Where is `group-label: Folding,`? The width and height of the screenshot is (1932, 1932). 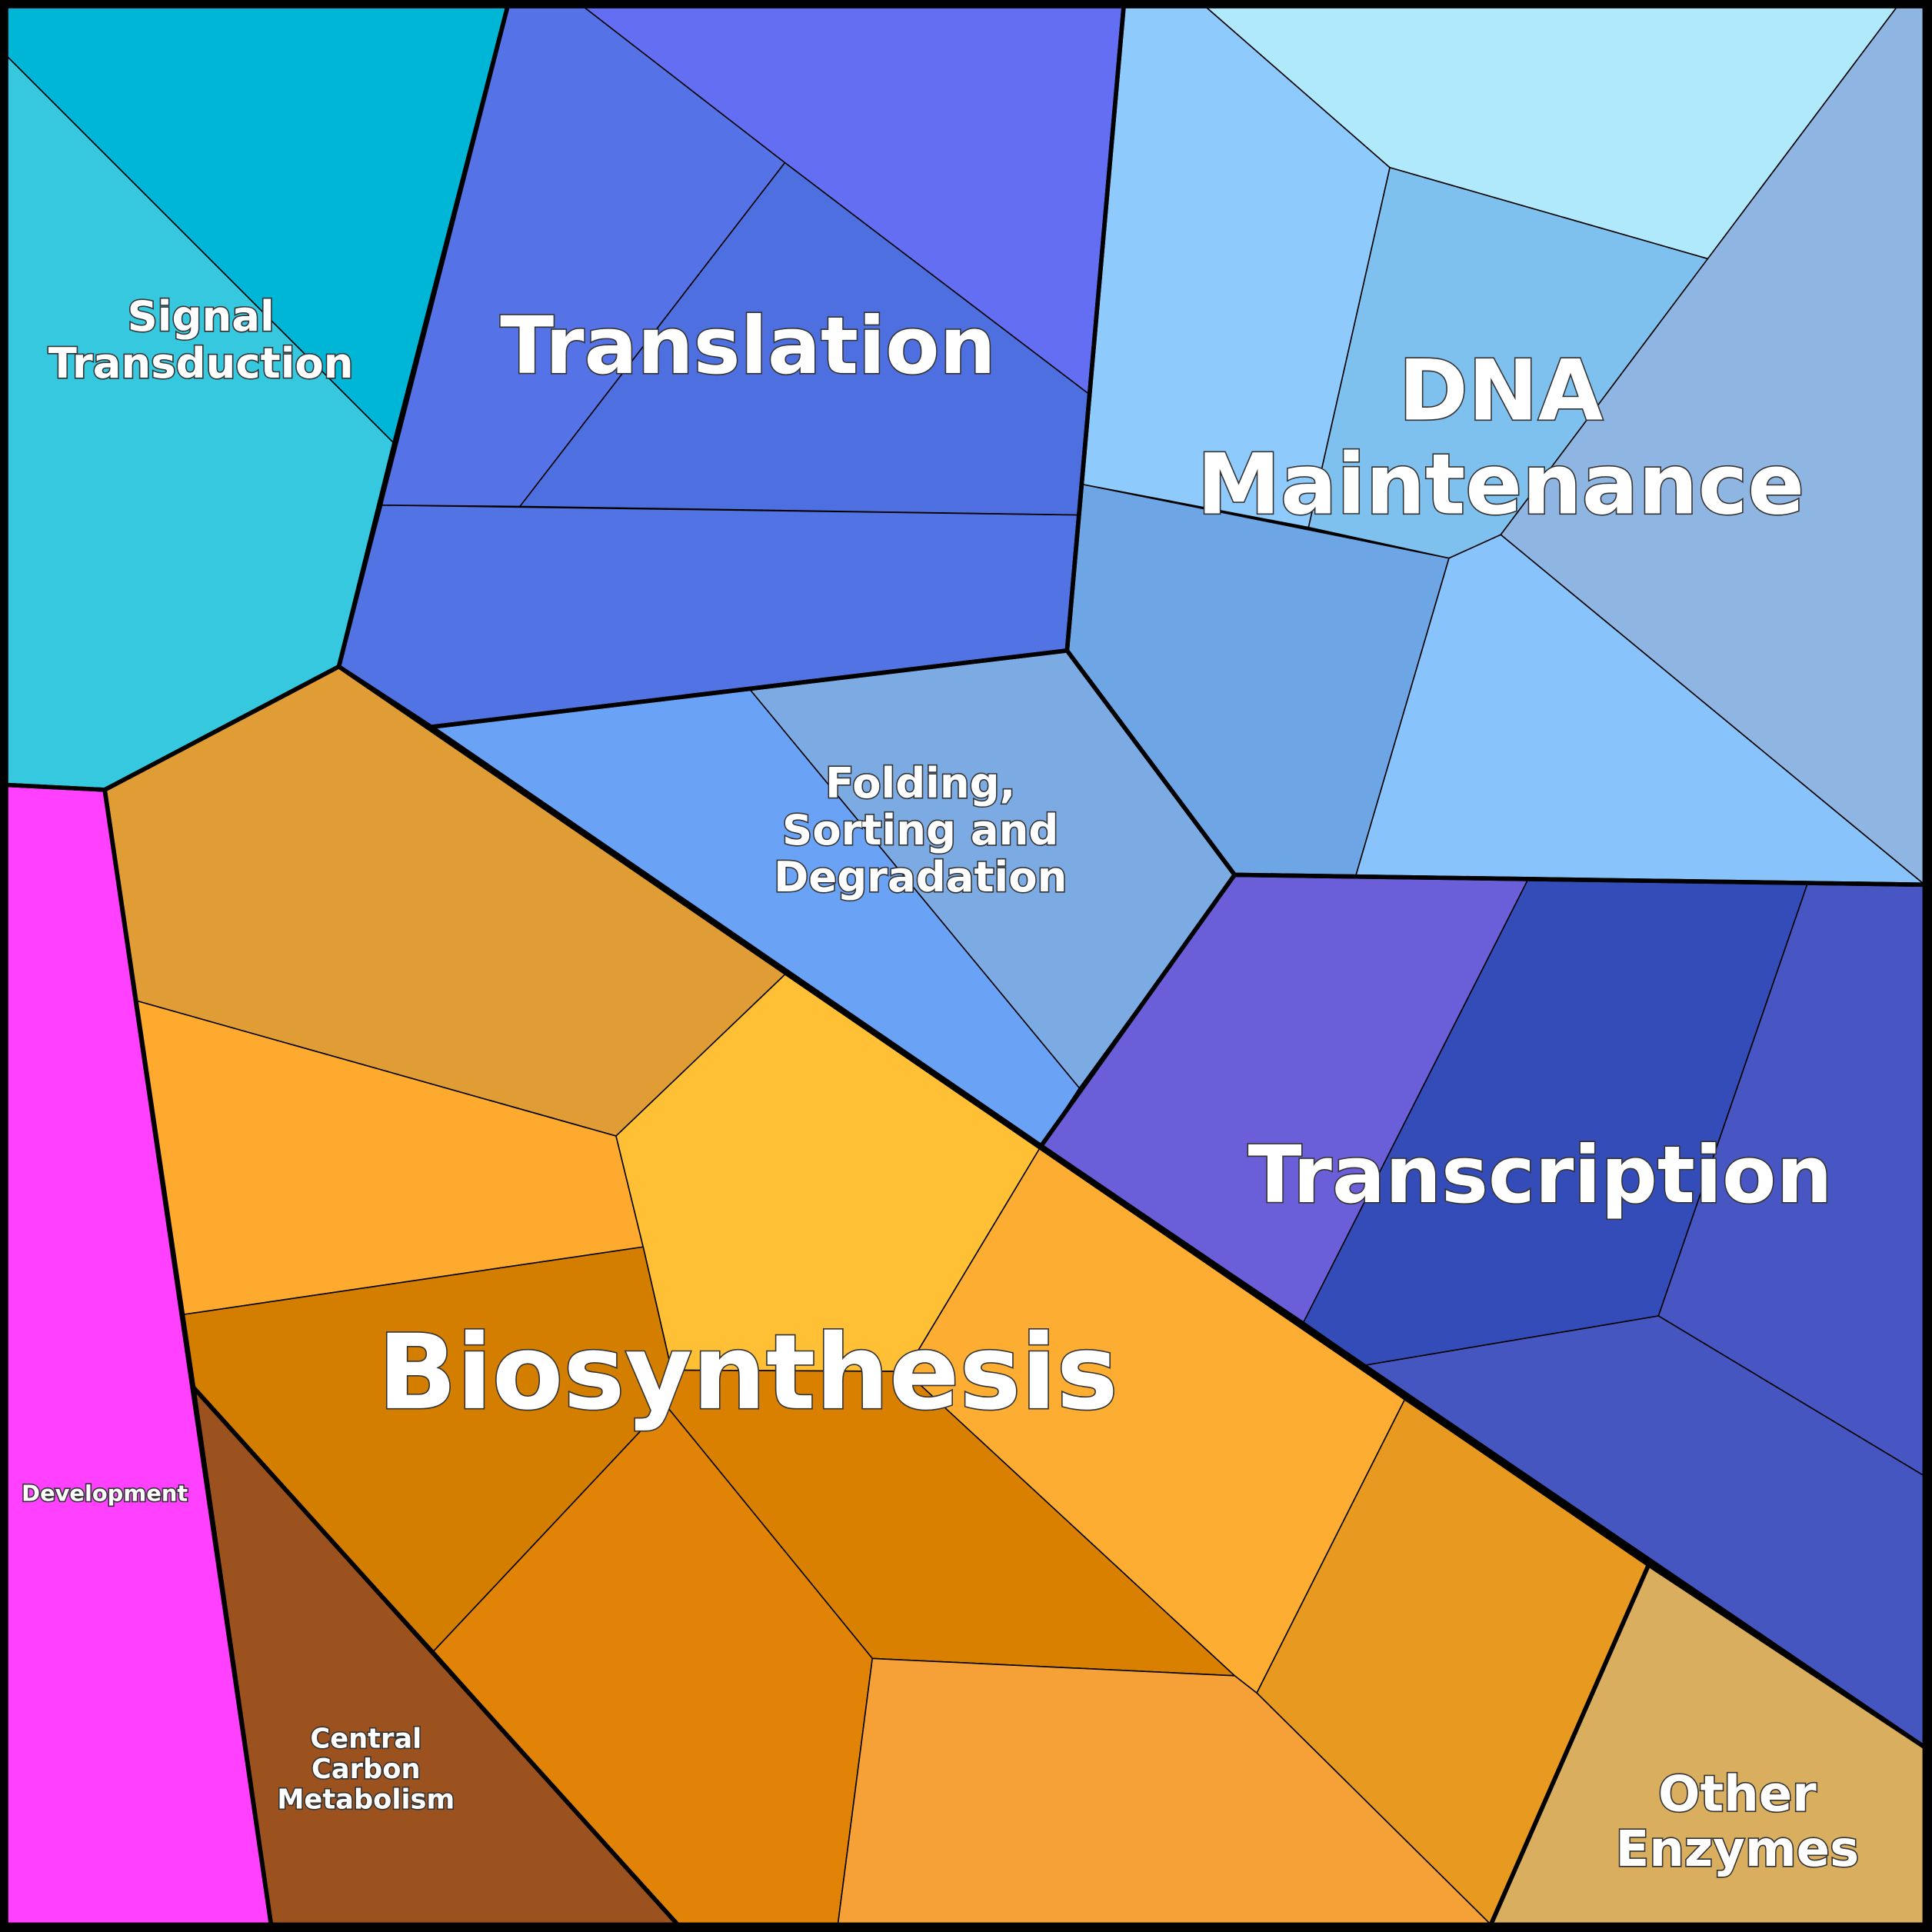
group-label: Folding, is located at coordinates (920, 783).